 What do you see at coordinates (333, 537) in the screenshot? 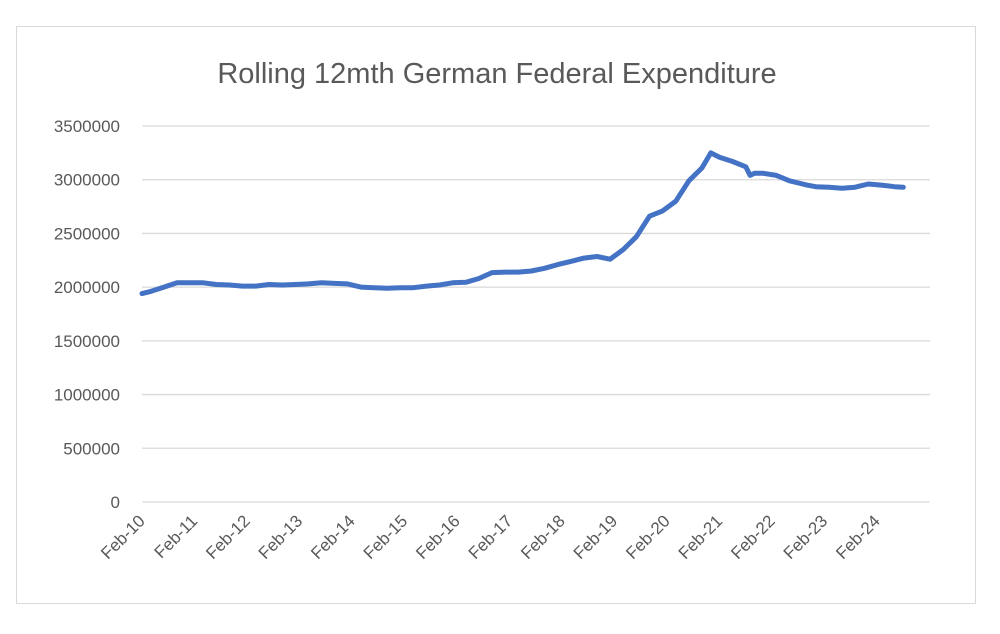
I see `x-tick-label: Feb-14` at bounding box center [333, 537].